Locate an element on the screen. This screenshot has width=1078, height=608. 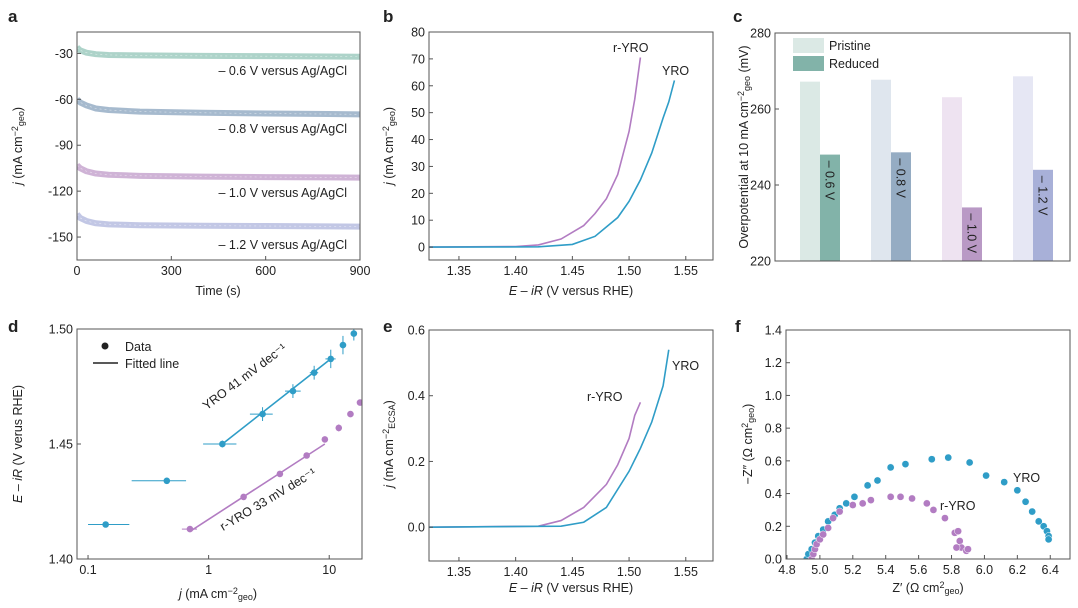
y-axis-label-part: (mA cm is located at coordinates (18, 159).